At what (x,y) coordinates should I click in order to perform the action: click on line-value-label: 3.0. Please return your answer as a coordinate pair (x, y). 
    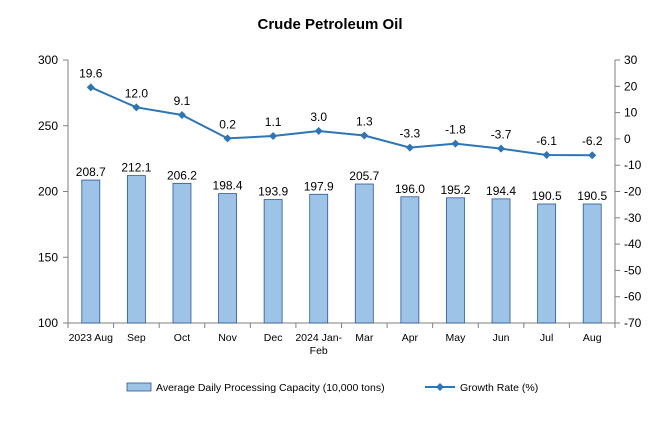
    Looking at the image, I should click on (318, 117).